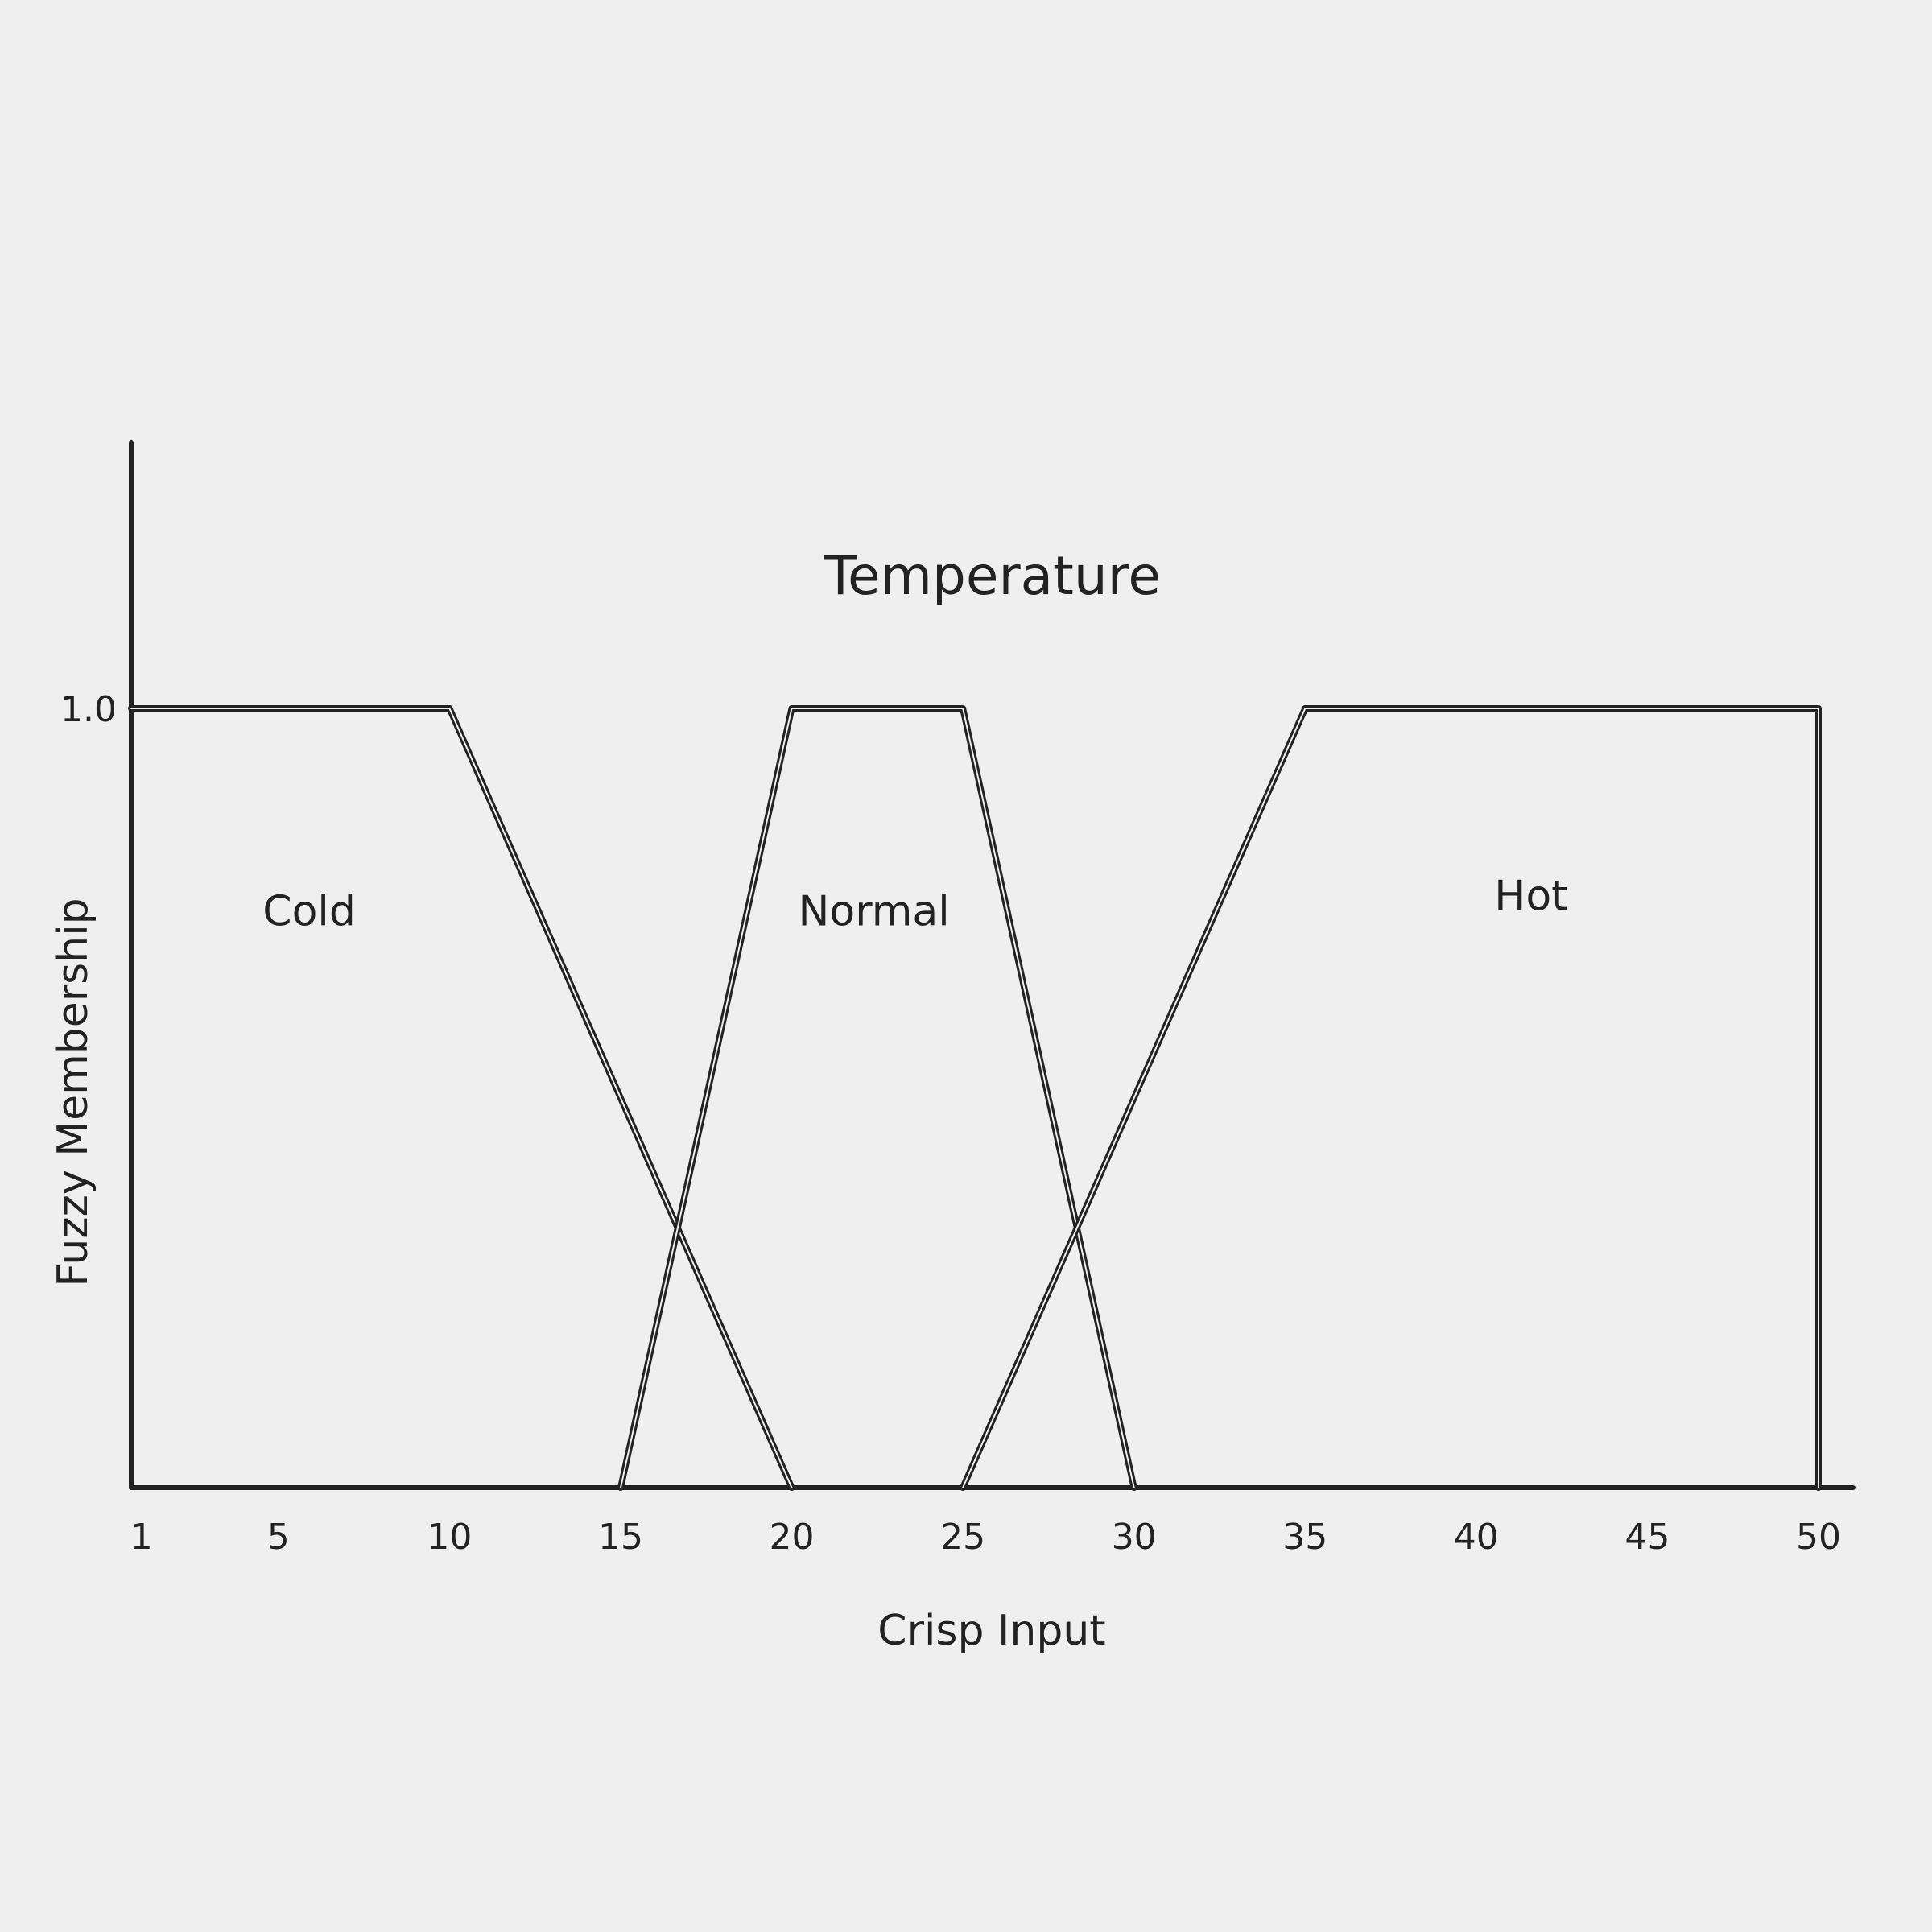 The image size is (1932, 1932). I want to click on x-tick-label-1: 1, so click(141, 1537).